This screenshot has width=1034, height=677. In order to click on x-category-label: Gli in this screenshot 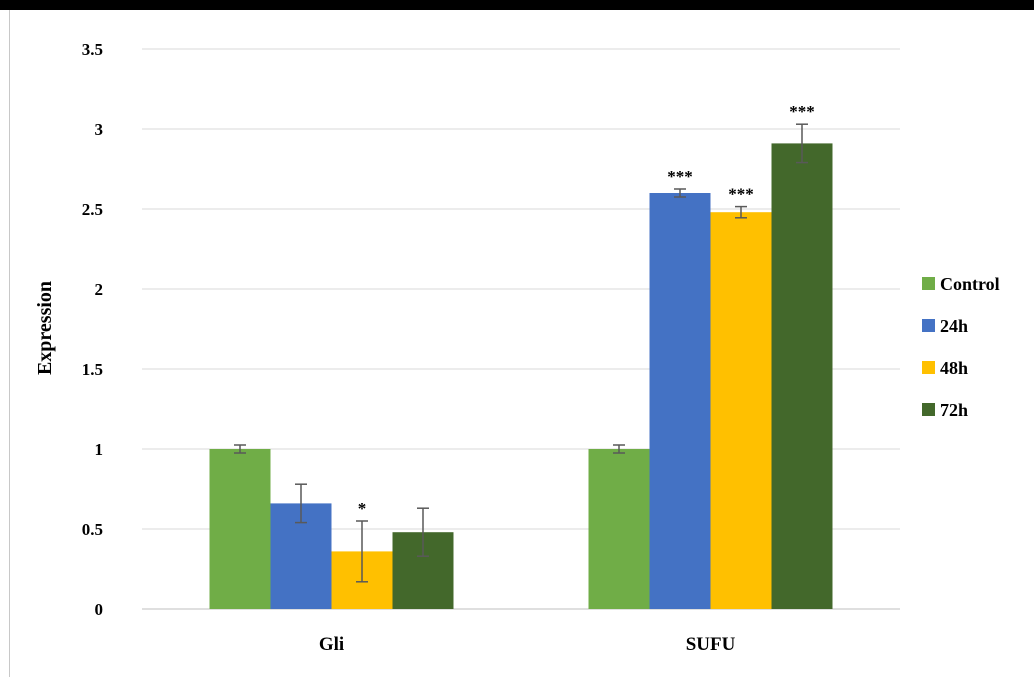, I will do `click(331, 644)`.